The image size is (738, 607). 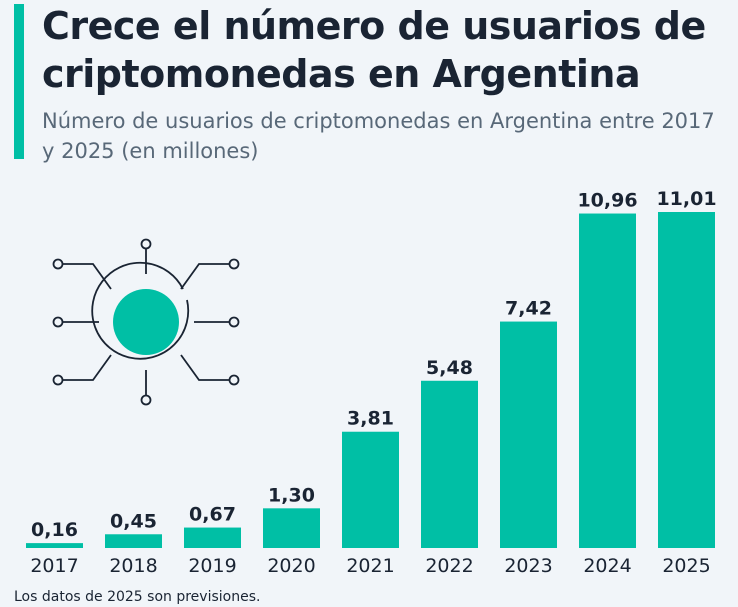 I want to click on bar-2025, so click(x=686, y=380).